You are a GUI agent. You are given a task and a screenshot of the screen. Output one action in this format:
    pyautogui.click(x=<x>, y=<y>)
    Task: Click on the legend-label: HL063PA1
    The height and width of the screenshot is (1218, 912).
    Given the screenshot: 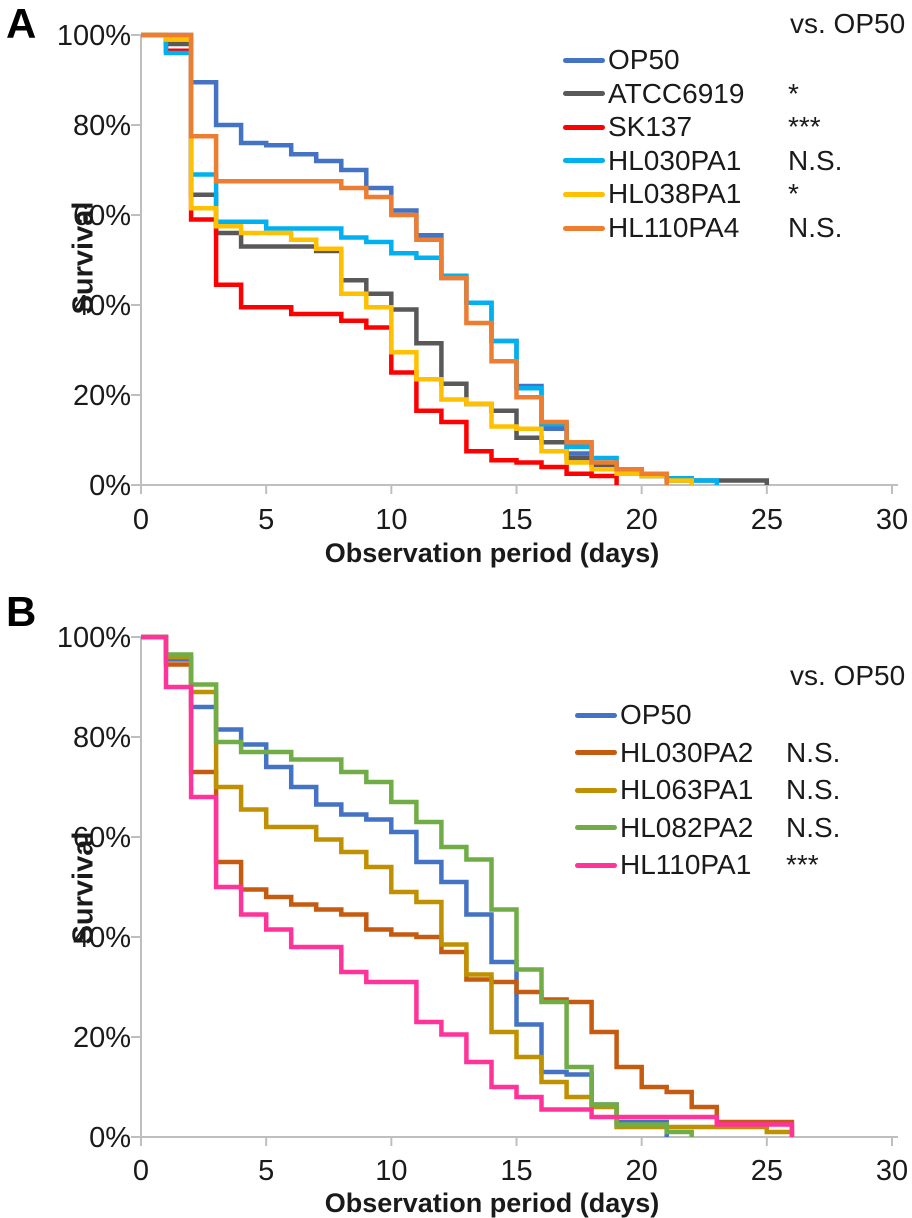 What is the action you would take?
    pyautogui.click(x=687, y=789)
    